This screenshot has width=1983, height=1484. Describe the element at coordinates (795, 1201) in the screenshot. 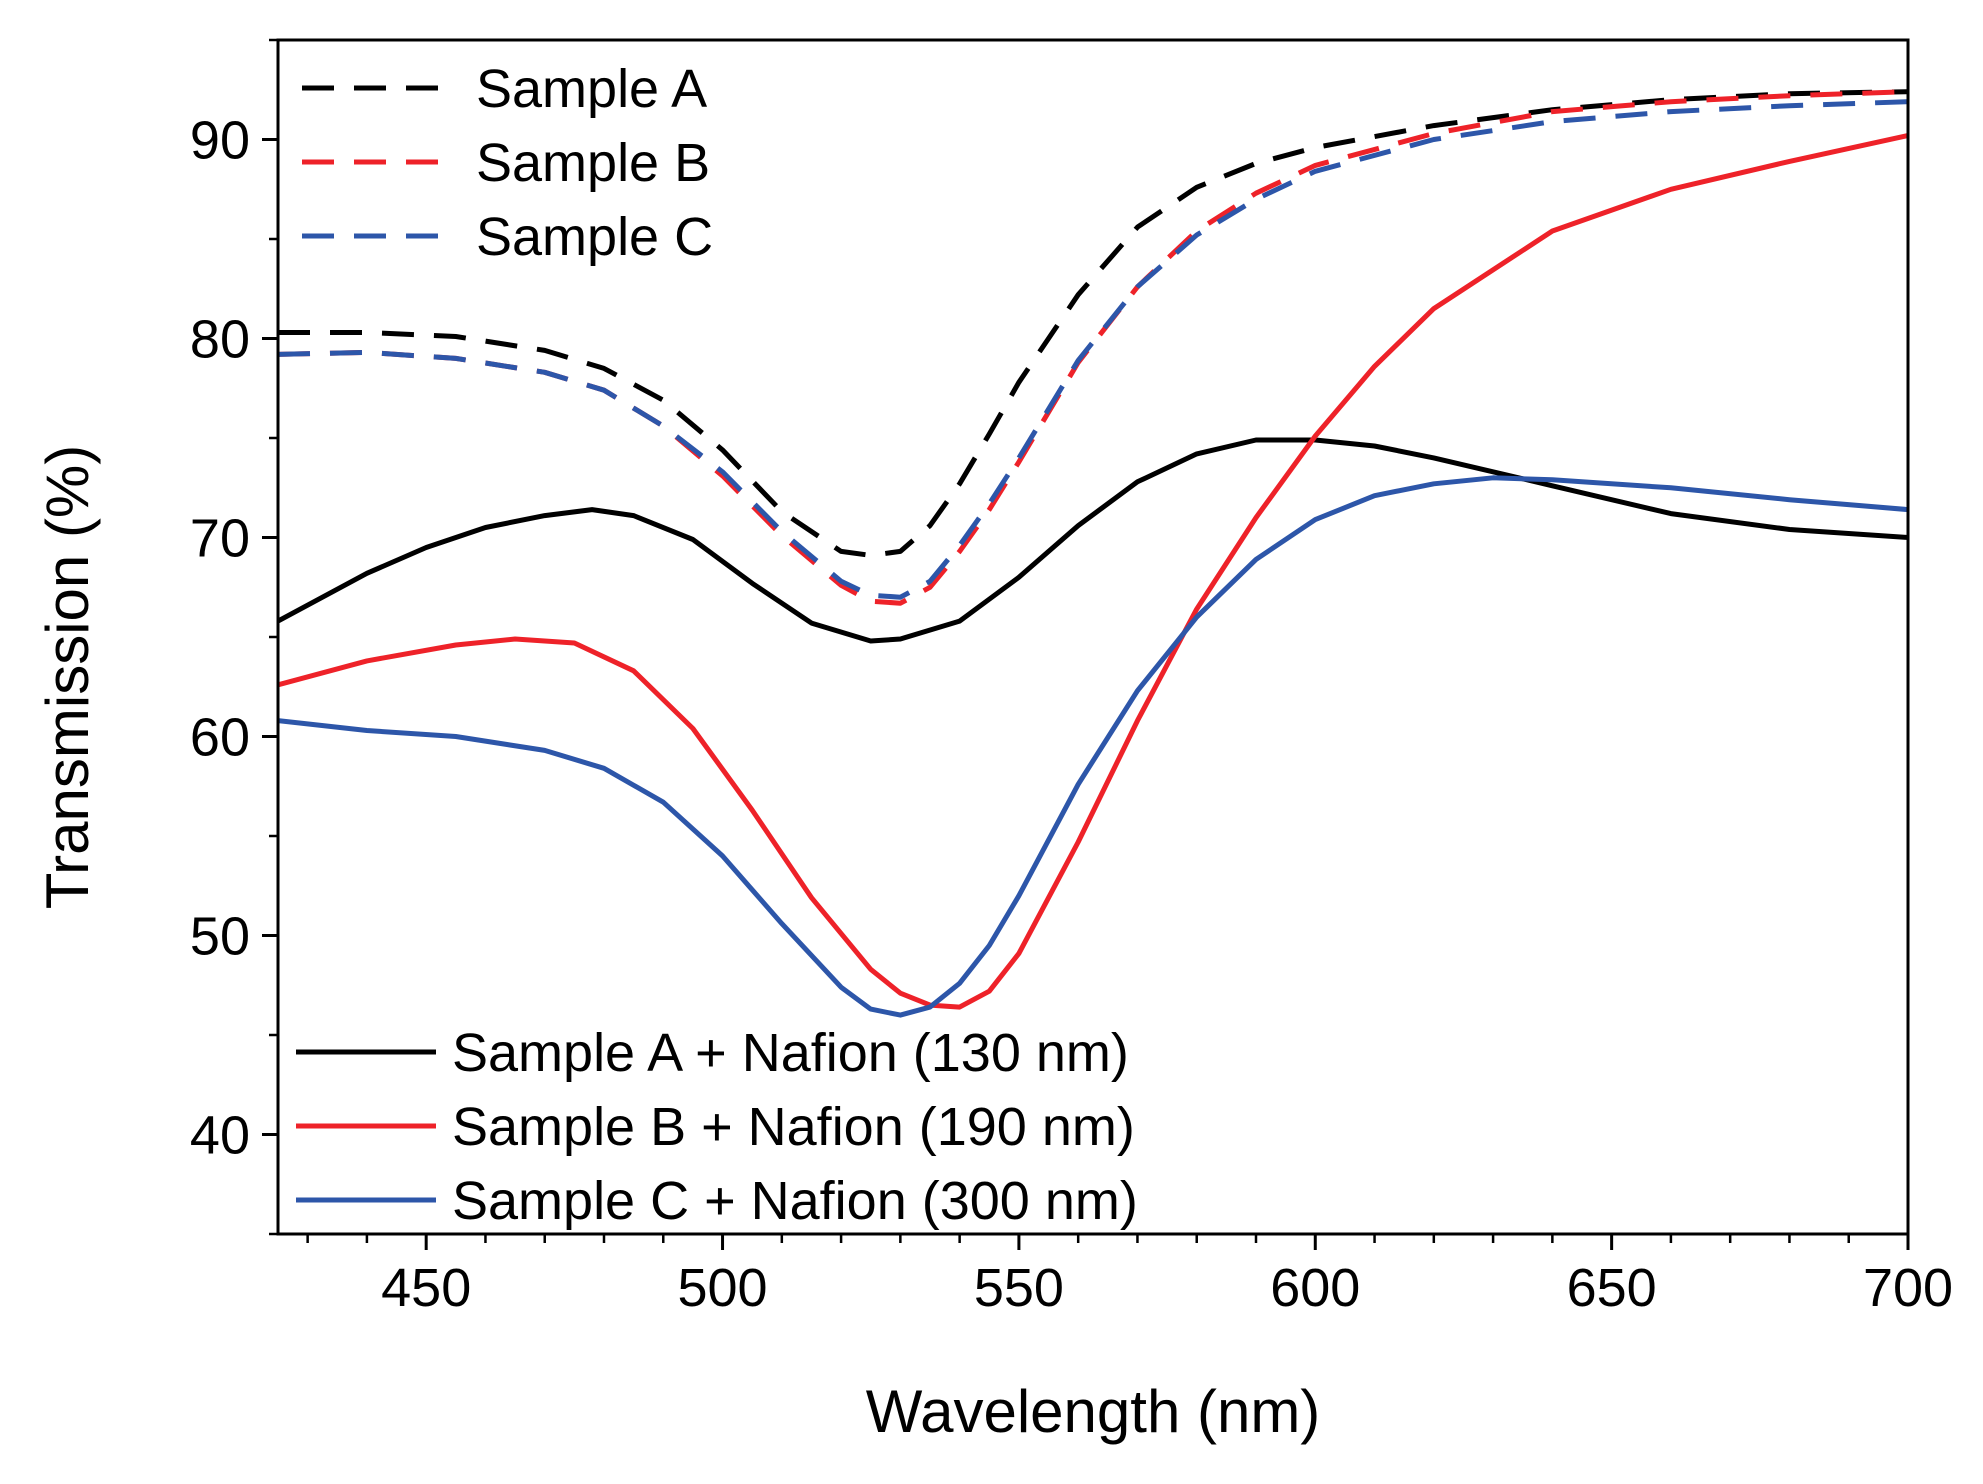

I see `legend-label: Sample C + Nafion (300 nm)` at that location.